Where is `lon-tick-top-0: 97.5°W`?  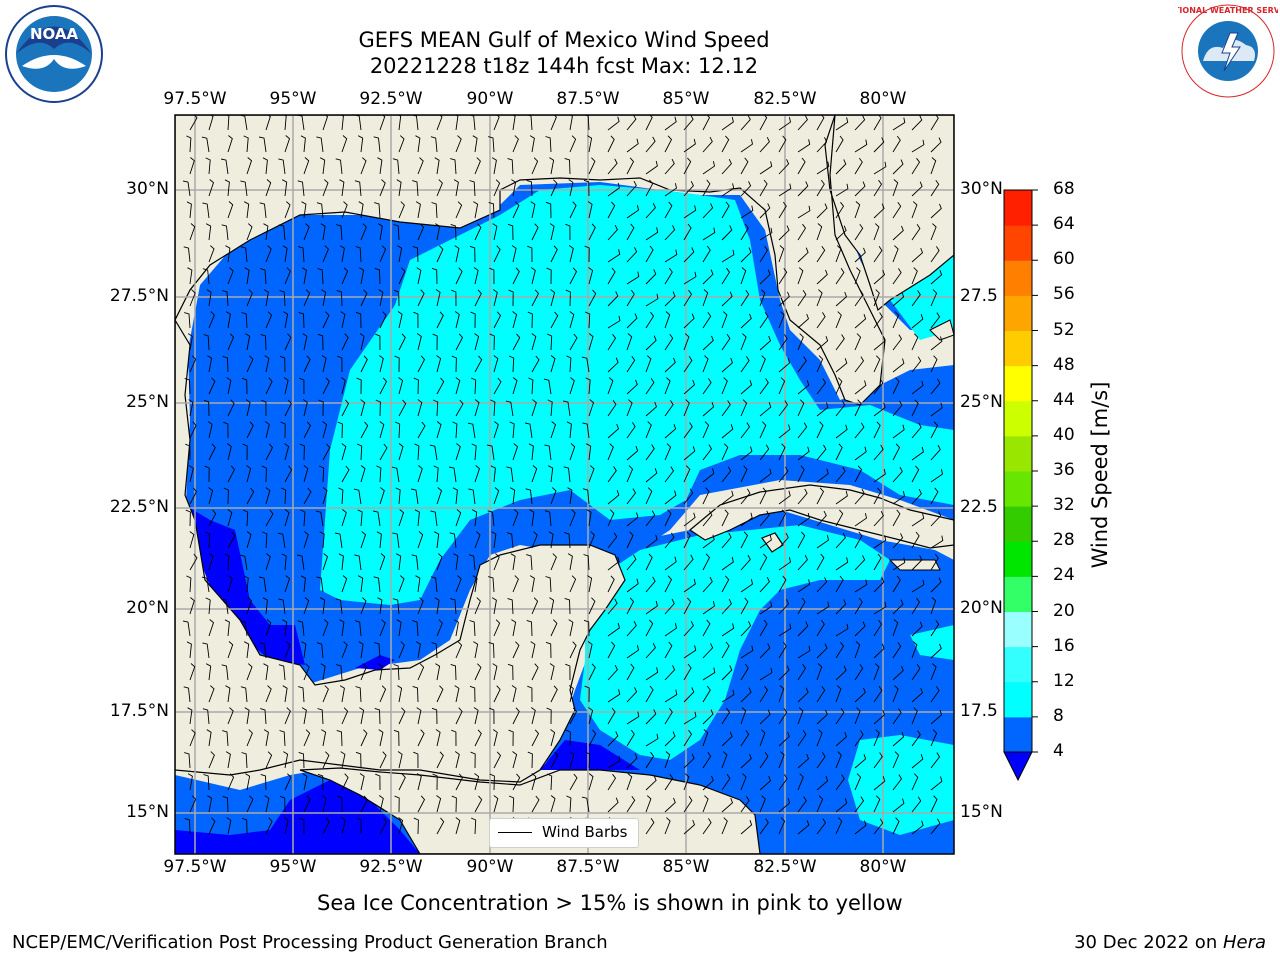
lon-tick-top-0: 97.5°W is located at coordinates (195, 99).